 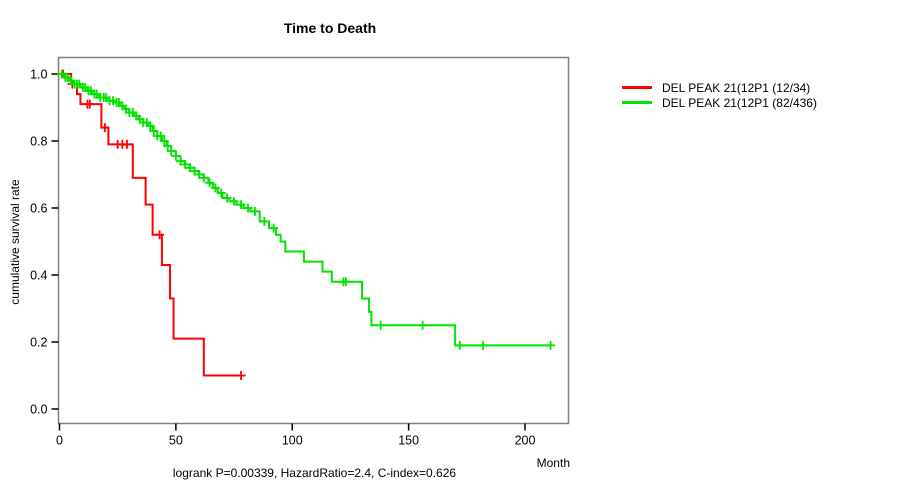 I want to click on legend-label-red: DEL PEAK 21(12P1 (12/34), so click(x=736, y=87).